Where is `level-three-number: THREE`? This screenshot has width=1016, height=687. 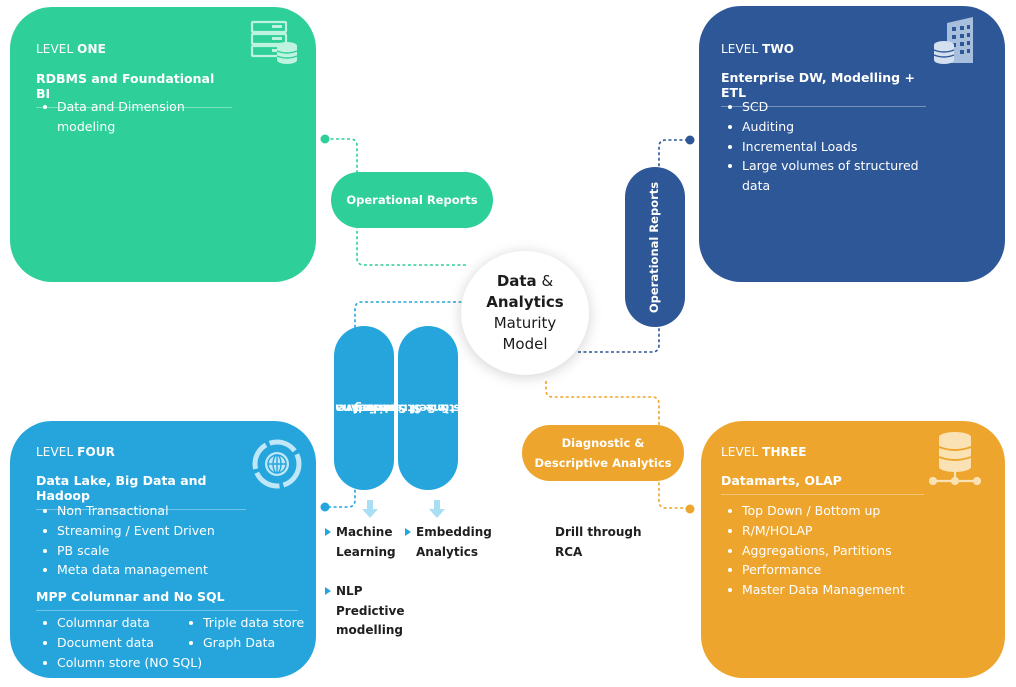 level-three-number: THREE is located at coordinates (784, 452).